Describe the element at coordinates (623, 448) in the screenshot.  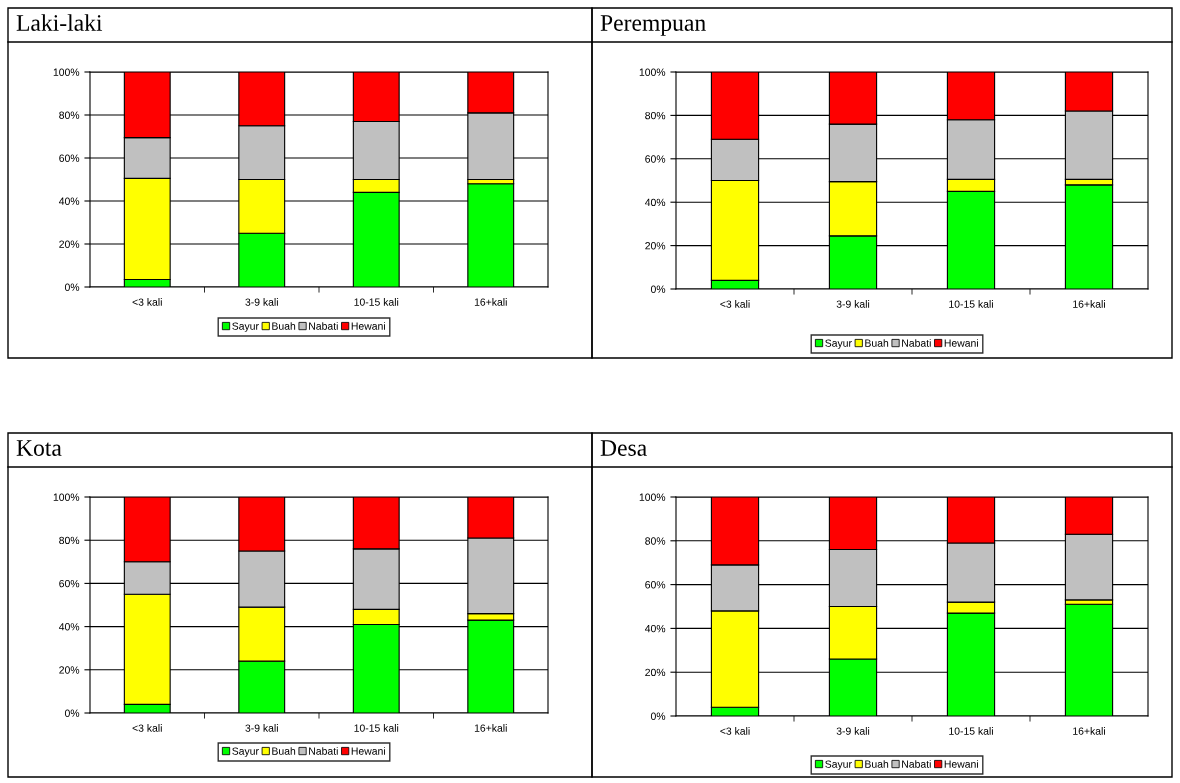
I see `chart-title: Desa` at that location.